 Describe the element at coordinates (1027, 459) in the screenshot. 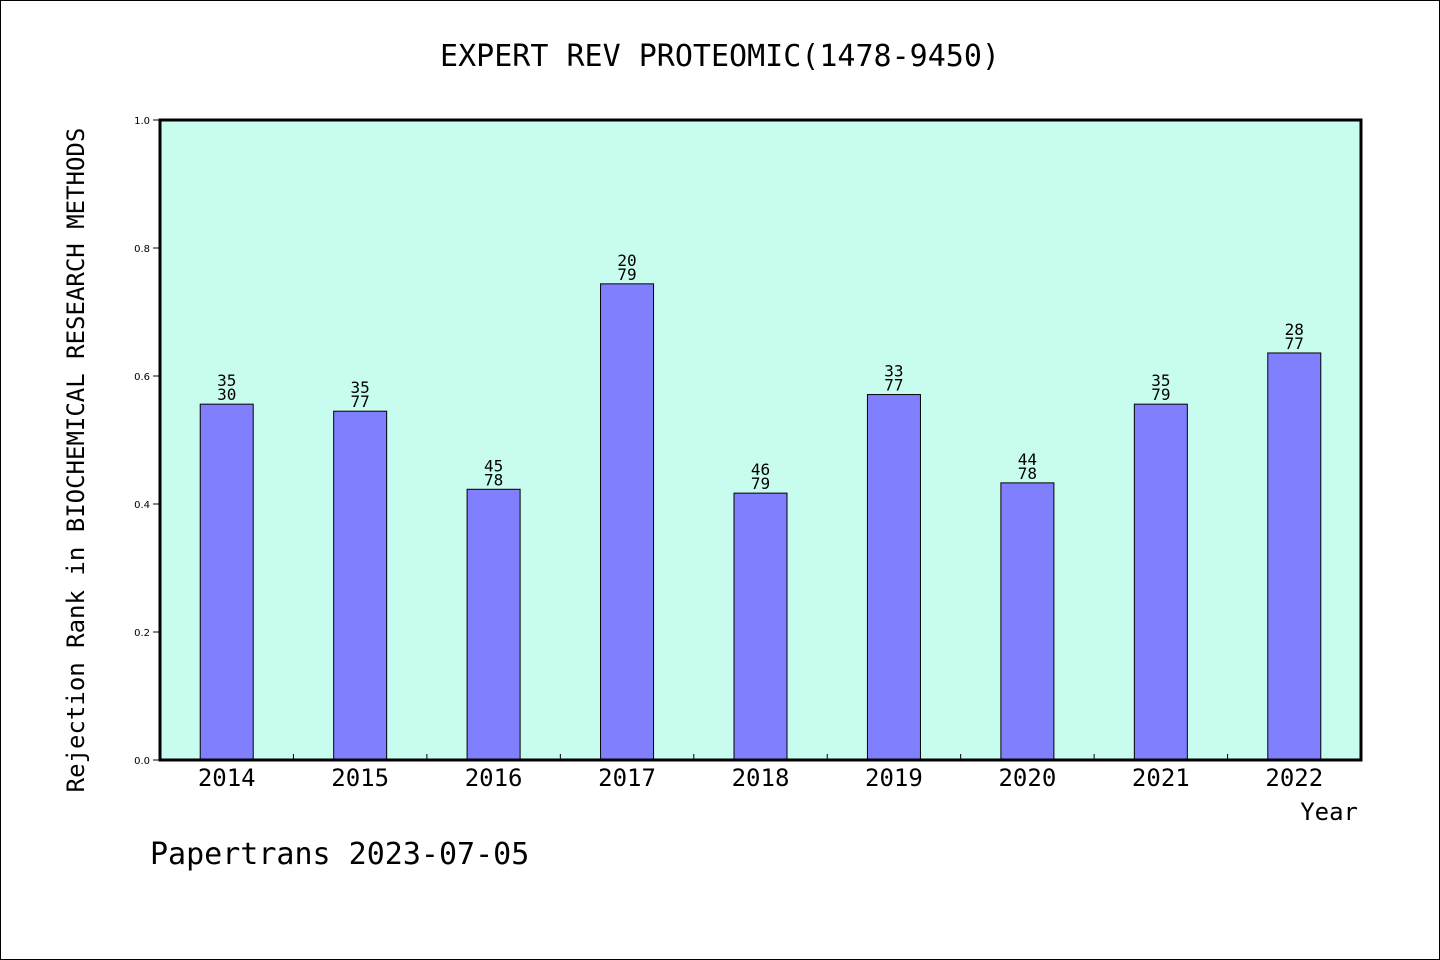

I see `bar-label-top: 44` at that location.